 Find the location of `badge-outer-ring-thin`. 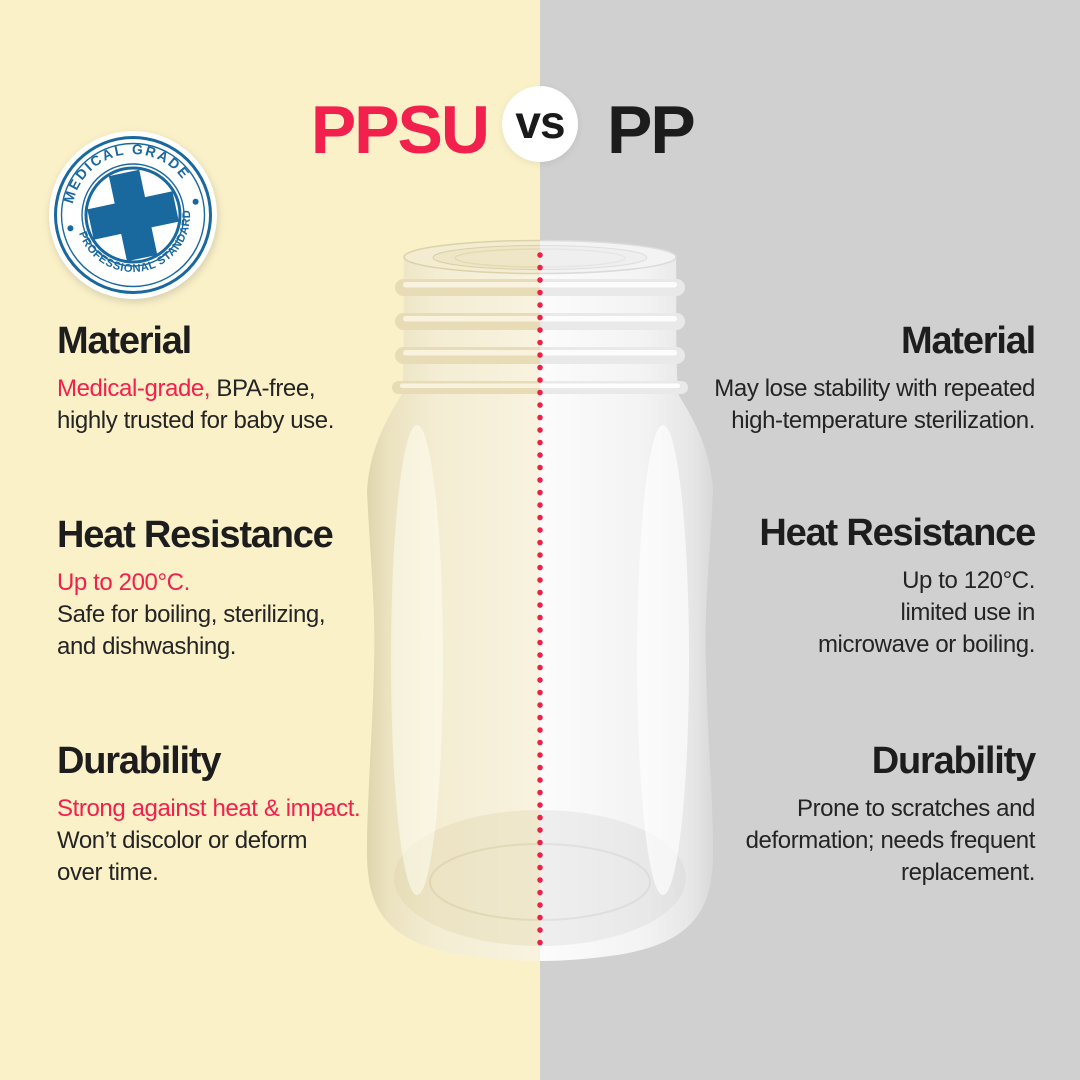

badge-outer-ring-thin is located at coordinates (133, 215).